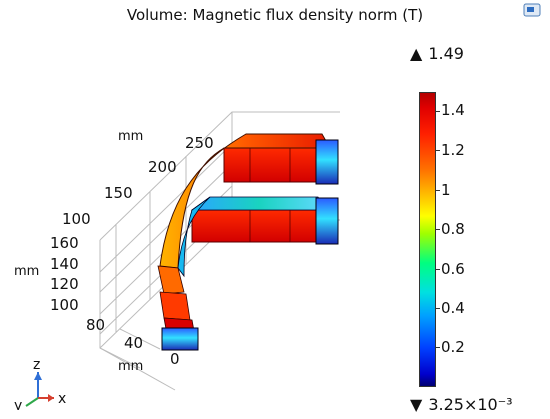 This screenshot has width=550, height=419. What do you see at coordinates (453, 150) in the screenshot?
I see `colorbar-tick-1-2: 1.2` at bounding box center [453, 150].